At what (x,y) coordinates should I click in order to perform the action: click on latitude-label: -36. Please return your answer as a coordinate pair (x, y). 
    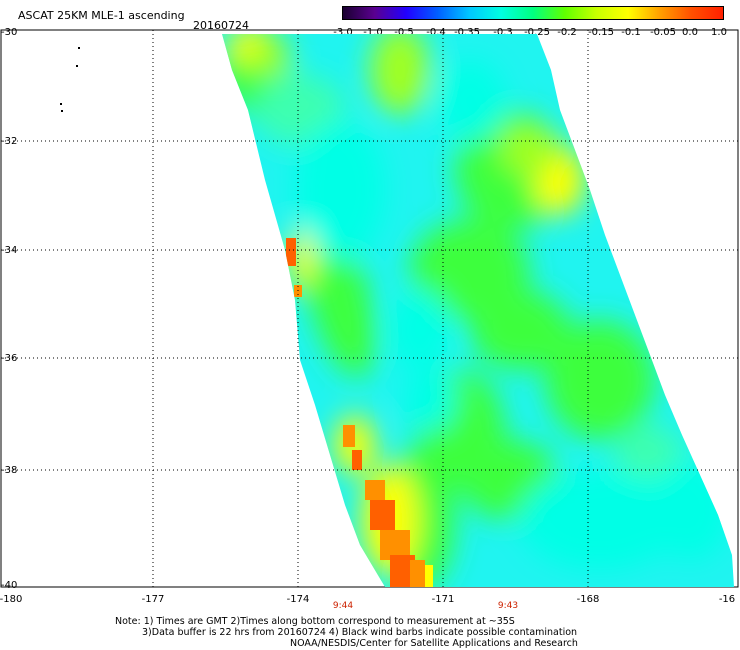
    Looking at the image, I should click on (9, 358).